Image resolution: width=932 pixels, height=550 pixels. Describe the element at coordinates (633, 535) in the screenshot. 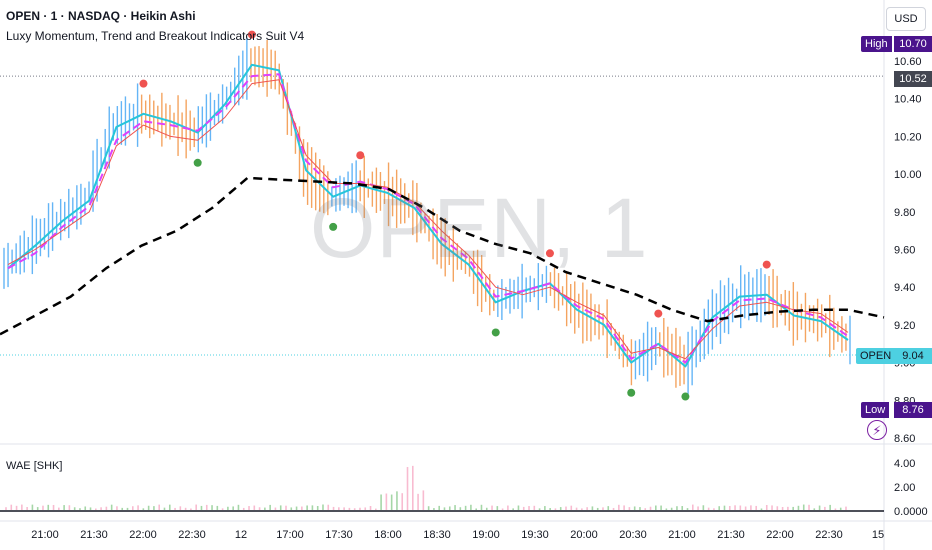

I see `x-tick-label: 20:30` at that location.